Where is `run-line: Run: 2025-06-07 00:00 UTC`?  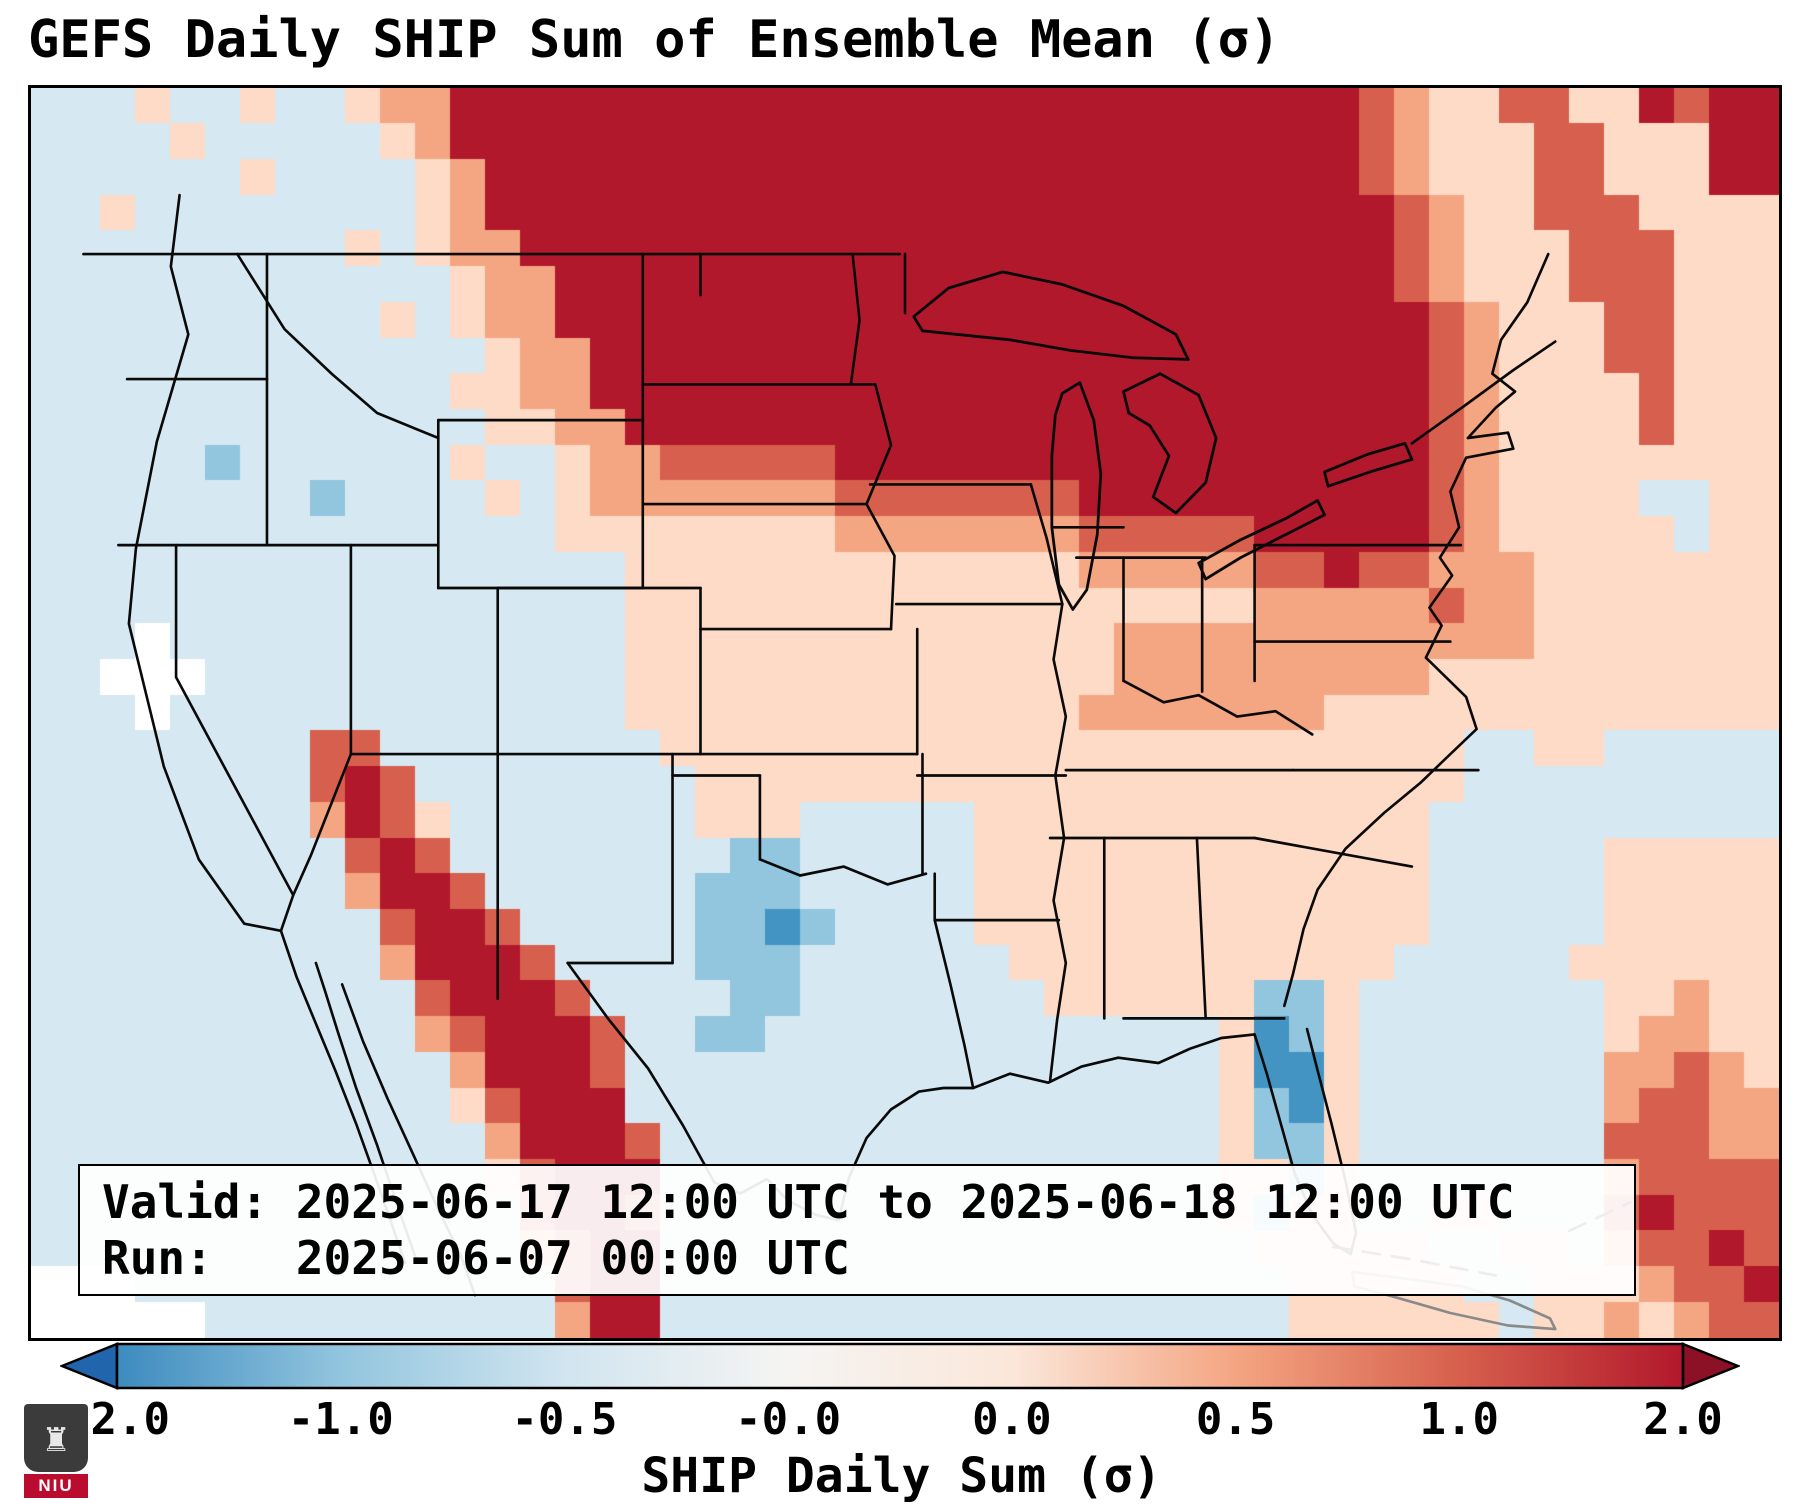
run-line: Run: 2025-06-07 00:00 UTC is located at coordinates (476, 1258).